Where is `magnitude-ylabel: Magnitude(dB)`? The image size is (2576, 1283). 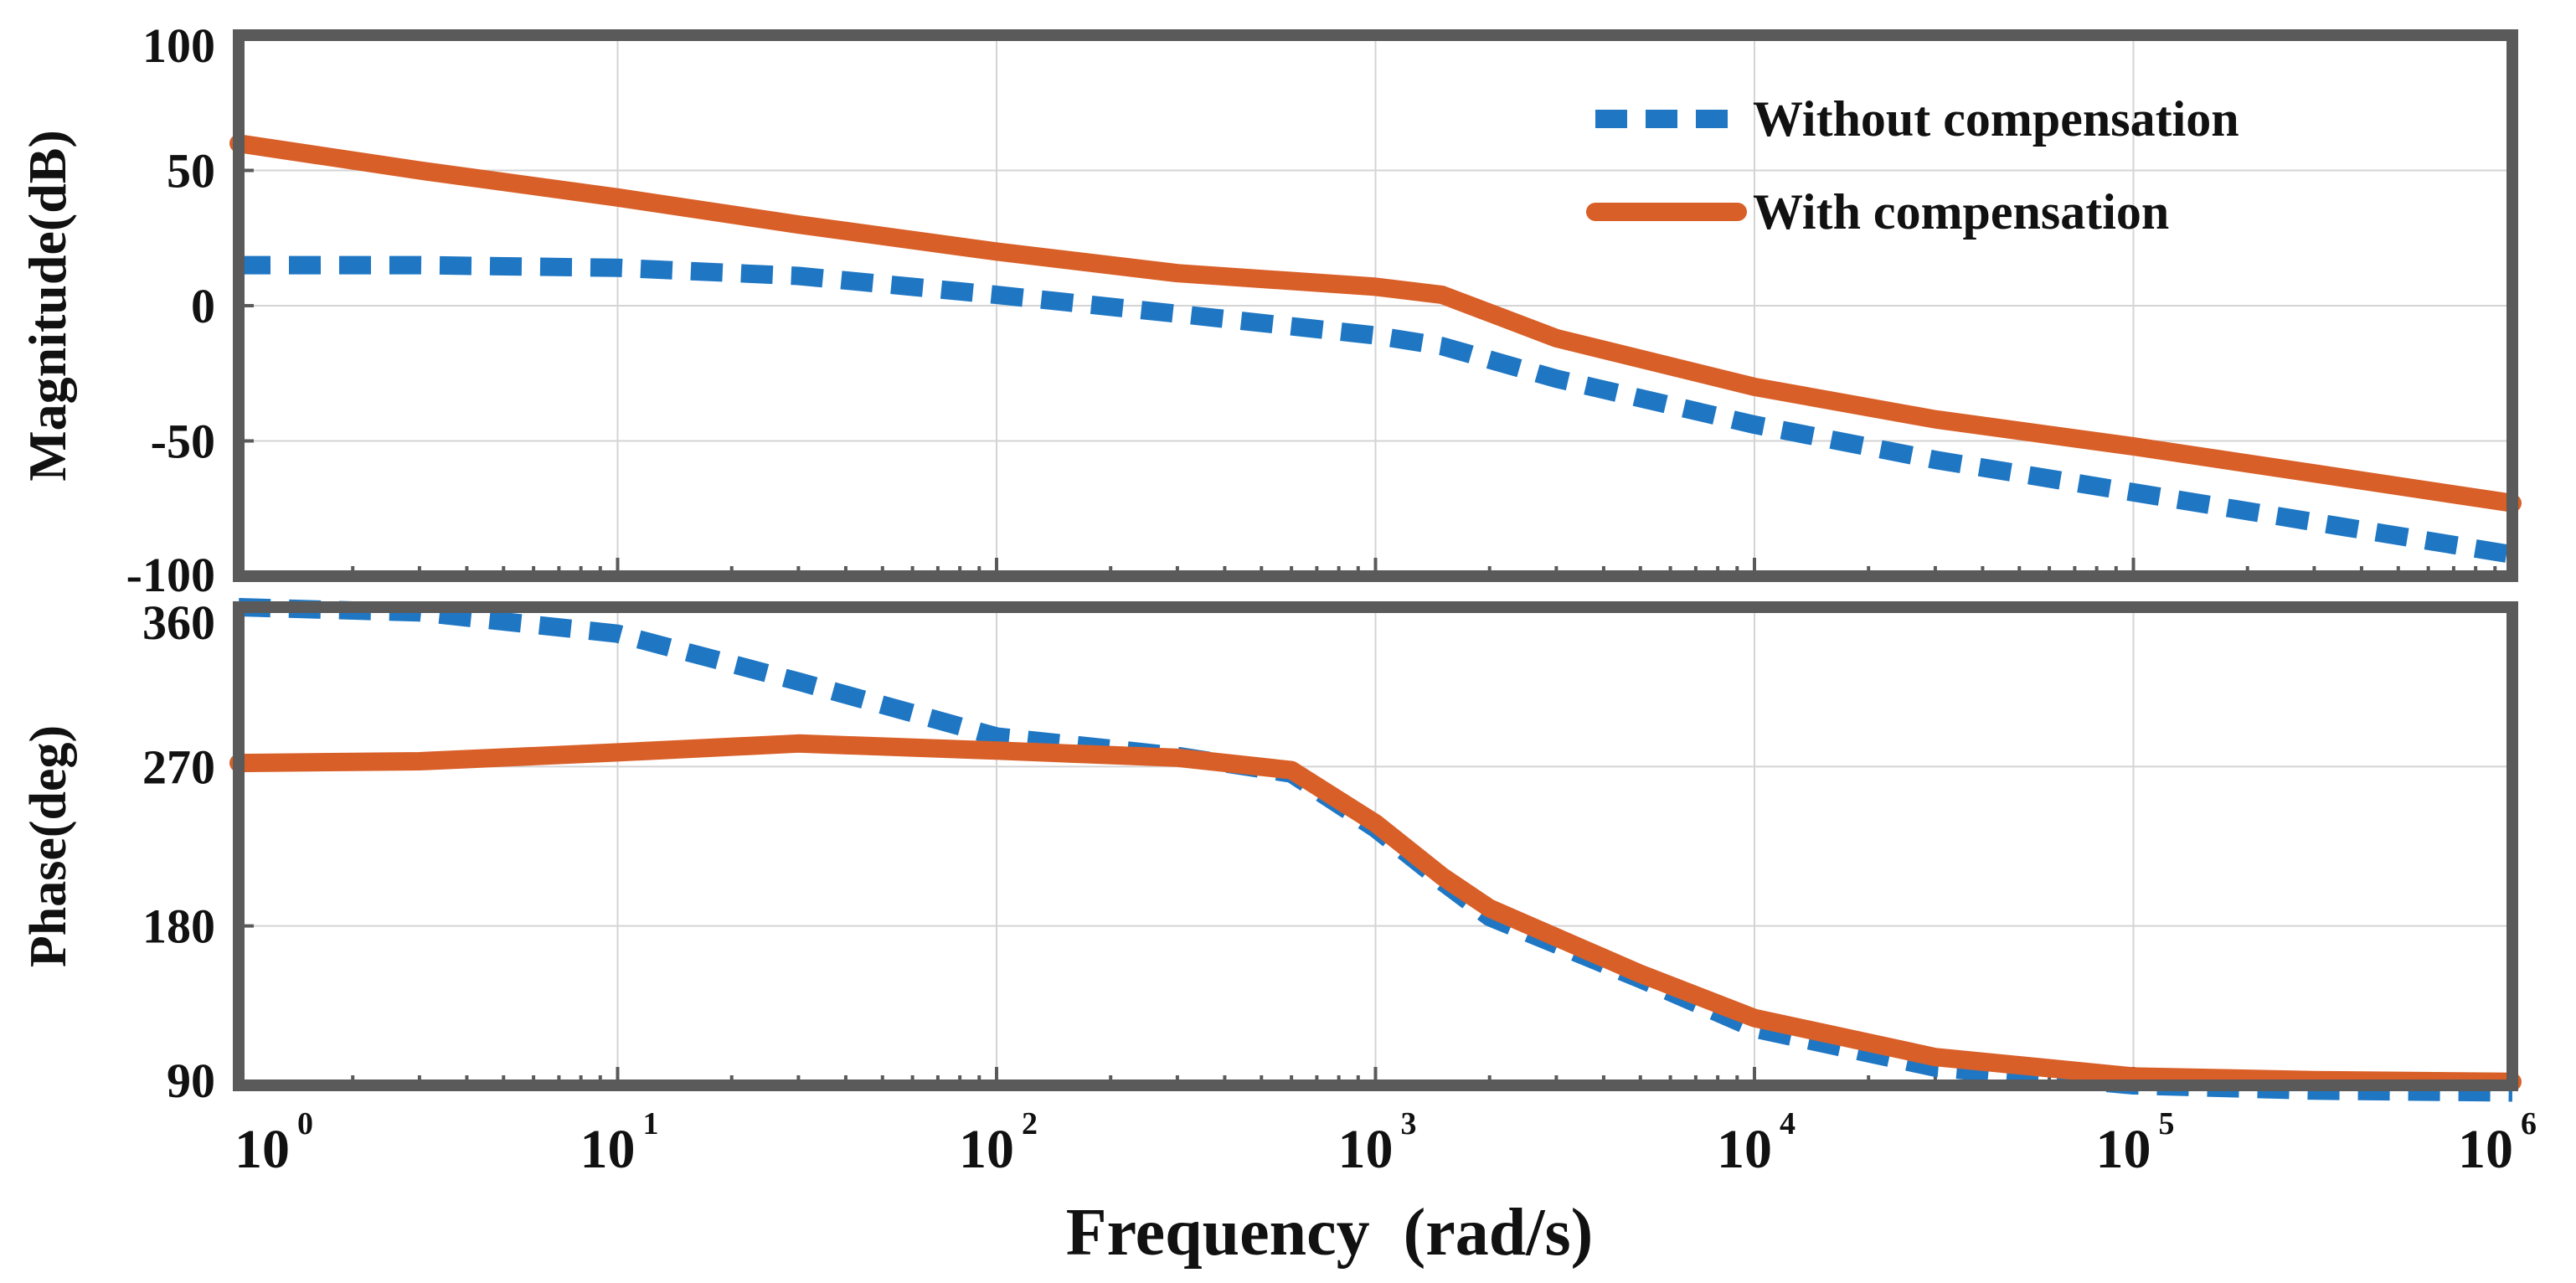 magnitude-ylabel: Magnitude(dB) is located at coordinates (47, 306).